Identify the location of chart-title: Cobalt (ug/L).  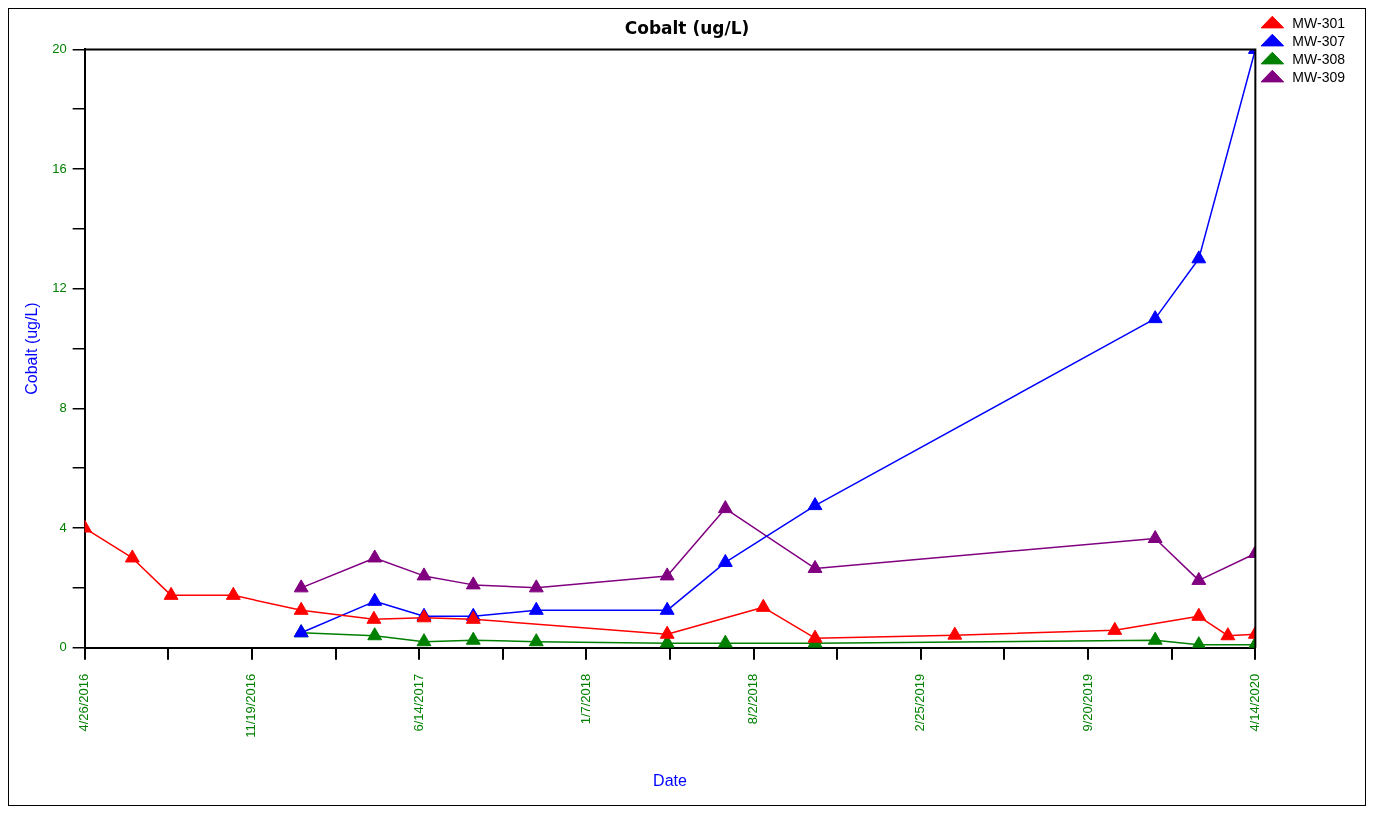
(687, 27).